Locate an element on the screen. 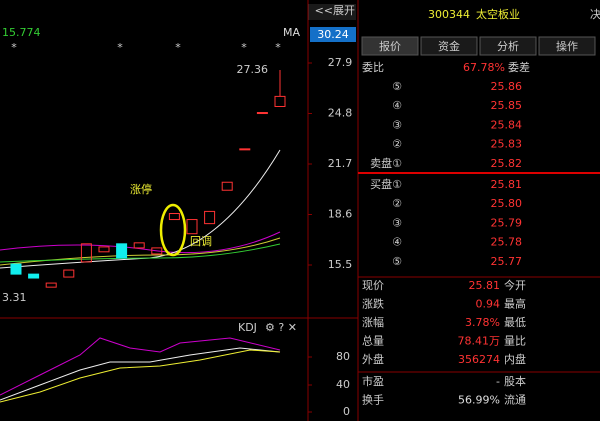  tab-label: 分析 is located at coordinates (508, 46).